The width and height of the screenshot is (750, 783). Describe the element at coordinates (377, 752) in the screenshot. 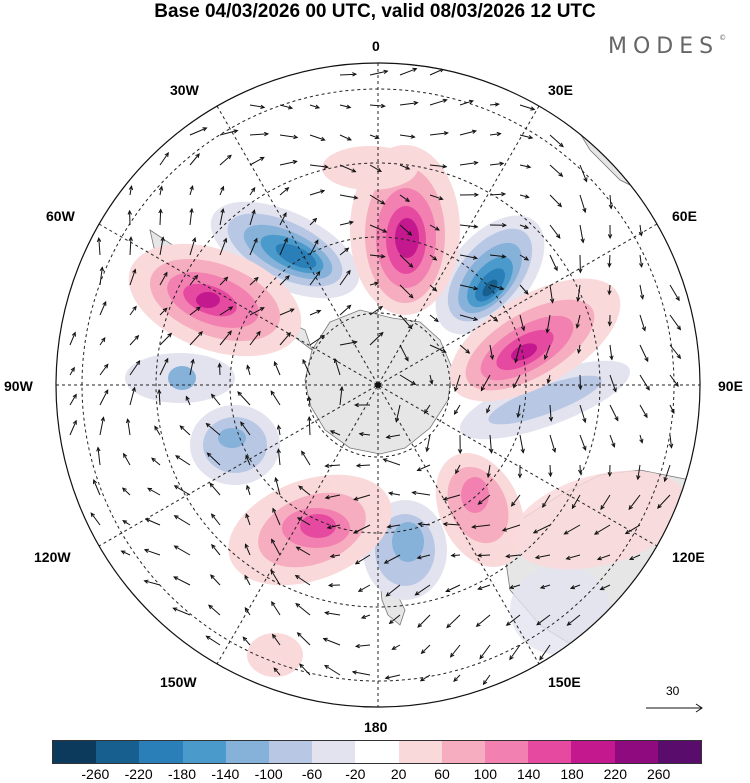

I see `colorbar` at that location.